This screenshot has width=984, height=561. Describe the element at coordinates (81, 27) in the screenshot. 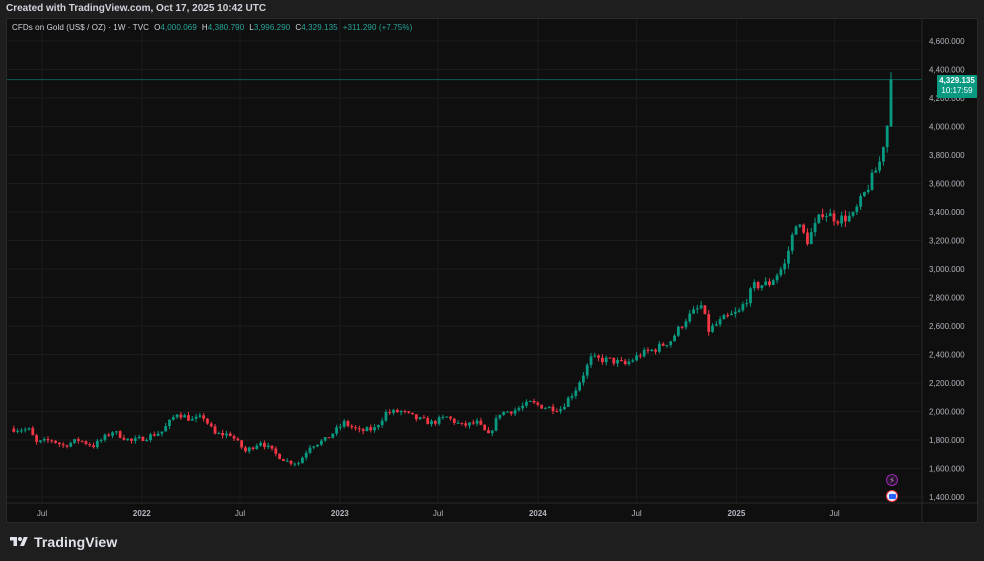

I see `symbol-label: CFDs on Gold (US$ / OZ) · 1W · TVC` at that location.